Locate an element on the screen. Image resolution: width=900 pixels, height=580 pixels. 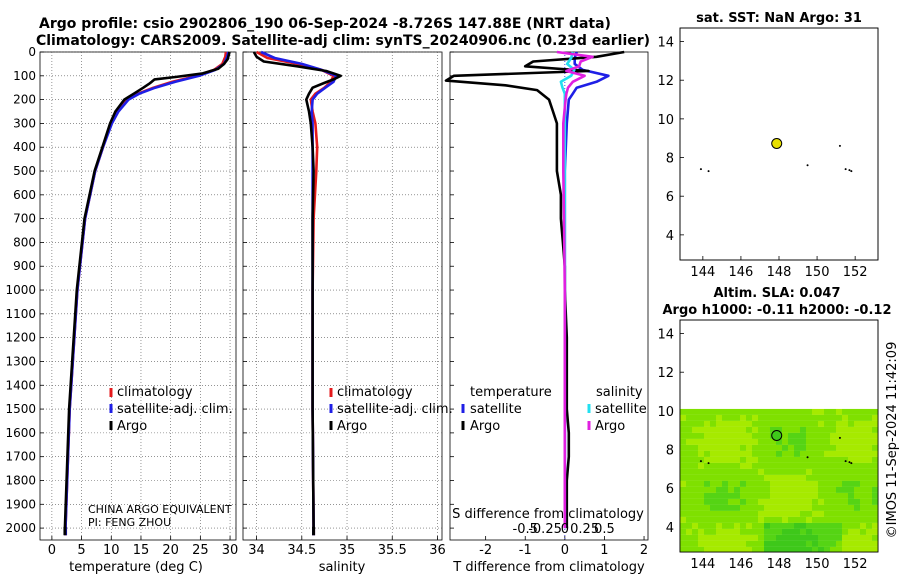
s-difference-axis-label: S difference from climatology is located at coordinates (548, 514).